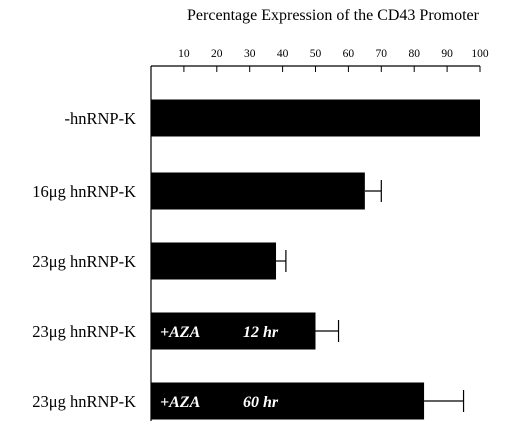  Describe the element at coordinates (217, 54) in the screenshot. I see `x-tick-label: 20` at that location.